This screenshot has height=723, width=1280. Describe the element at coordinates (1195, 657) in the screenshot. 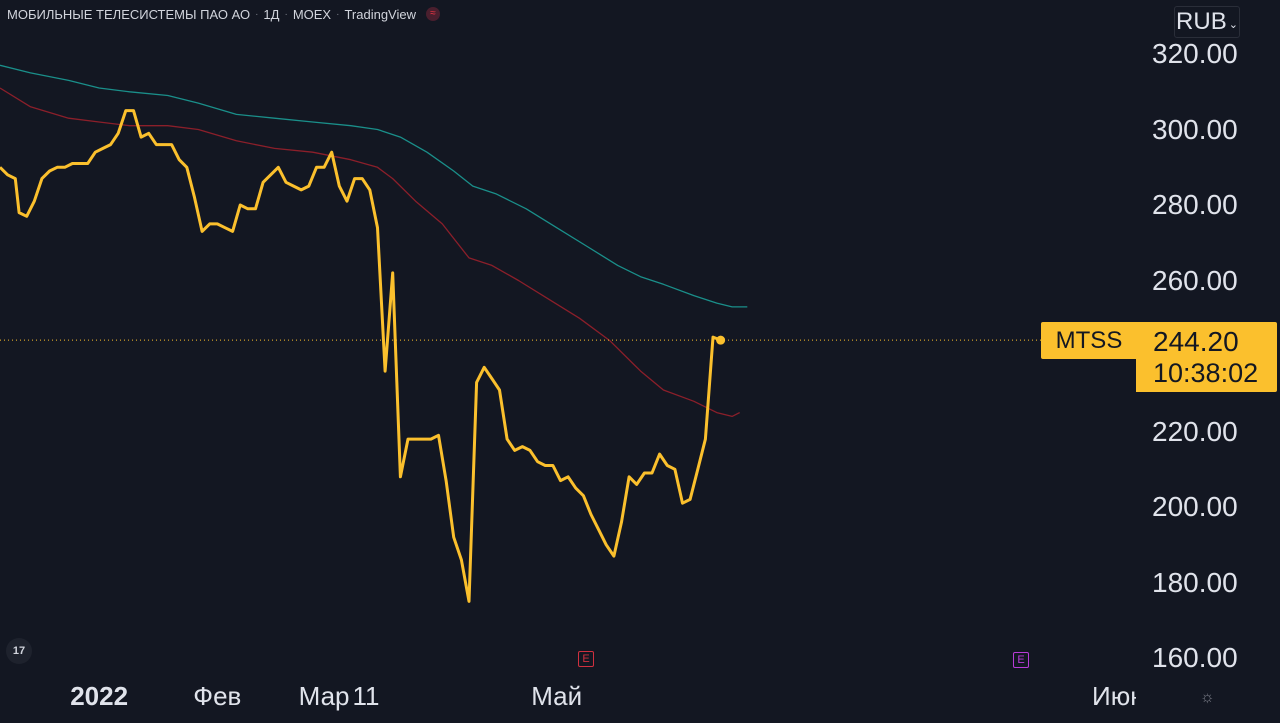

I see `y-tick-label: 160.00` at that location.